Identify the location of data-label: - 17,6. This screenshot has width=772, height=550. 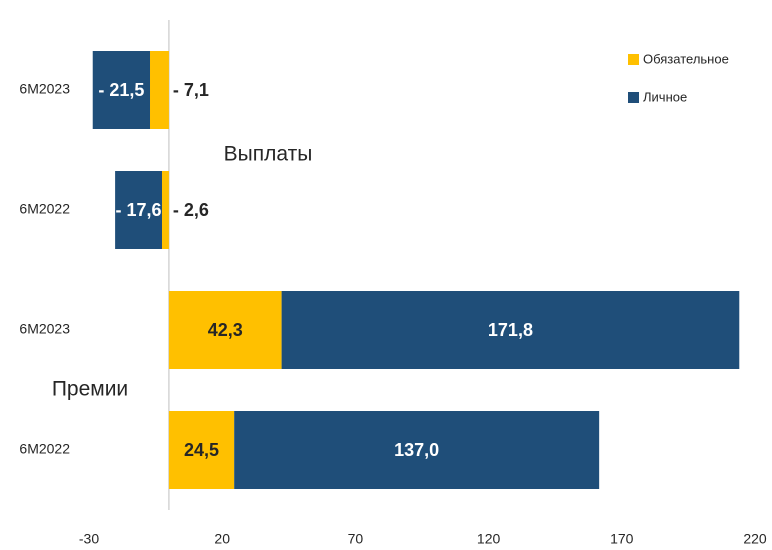
(139, 210).